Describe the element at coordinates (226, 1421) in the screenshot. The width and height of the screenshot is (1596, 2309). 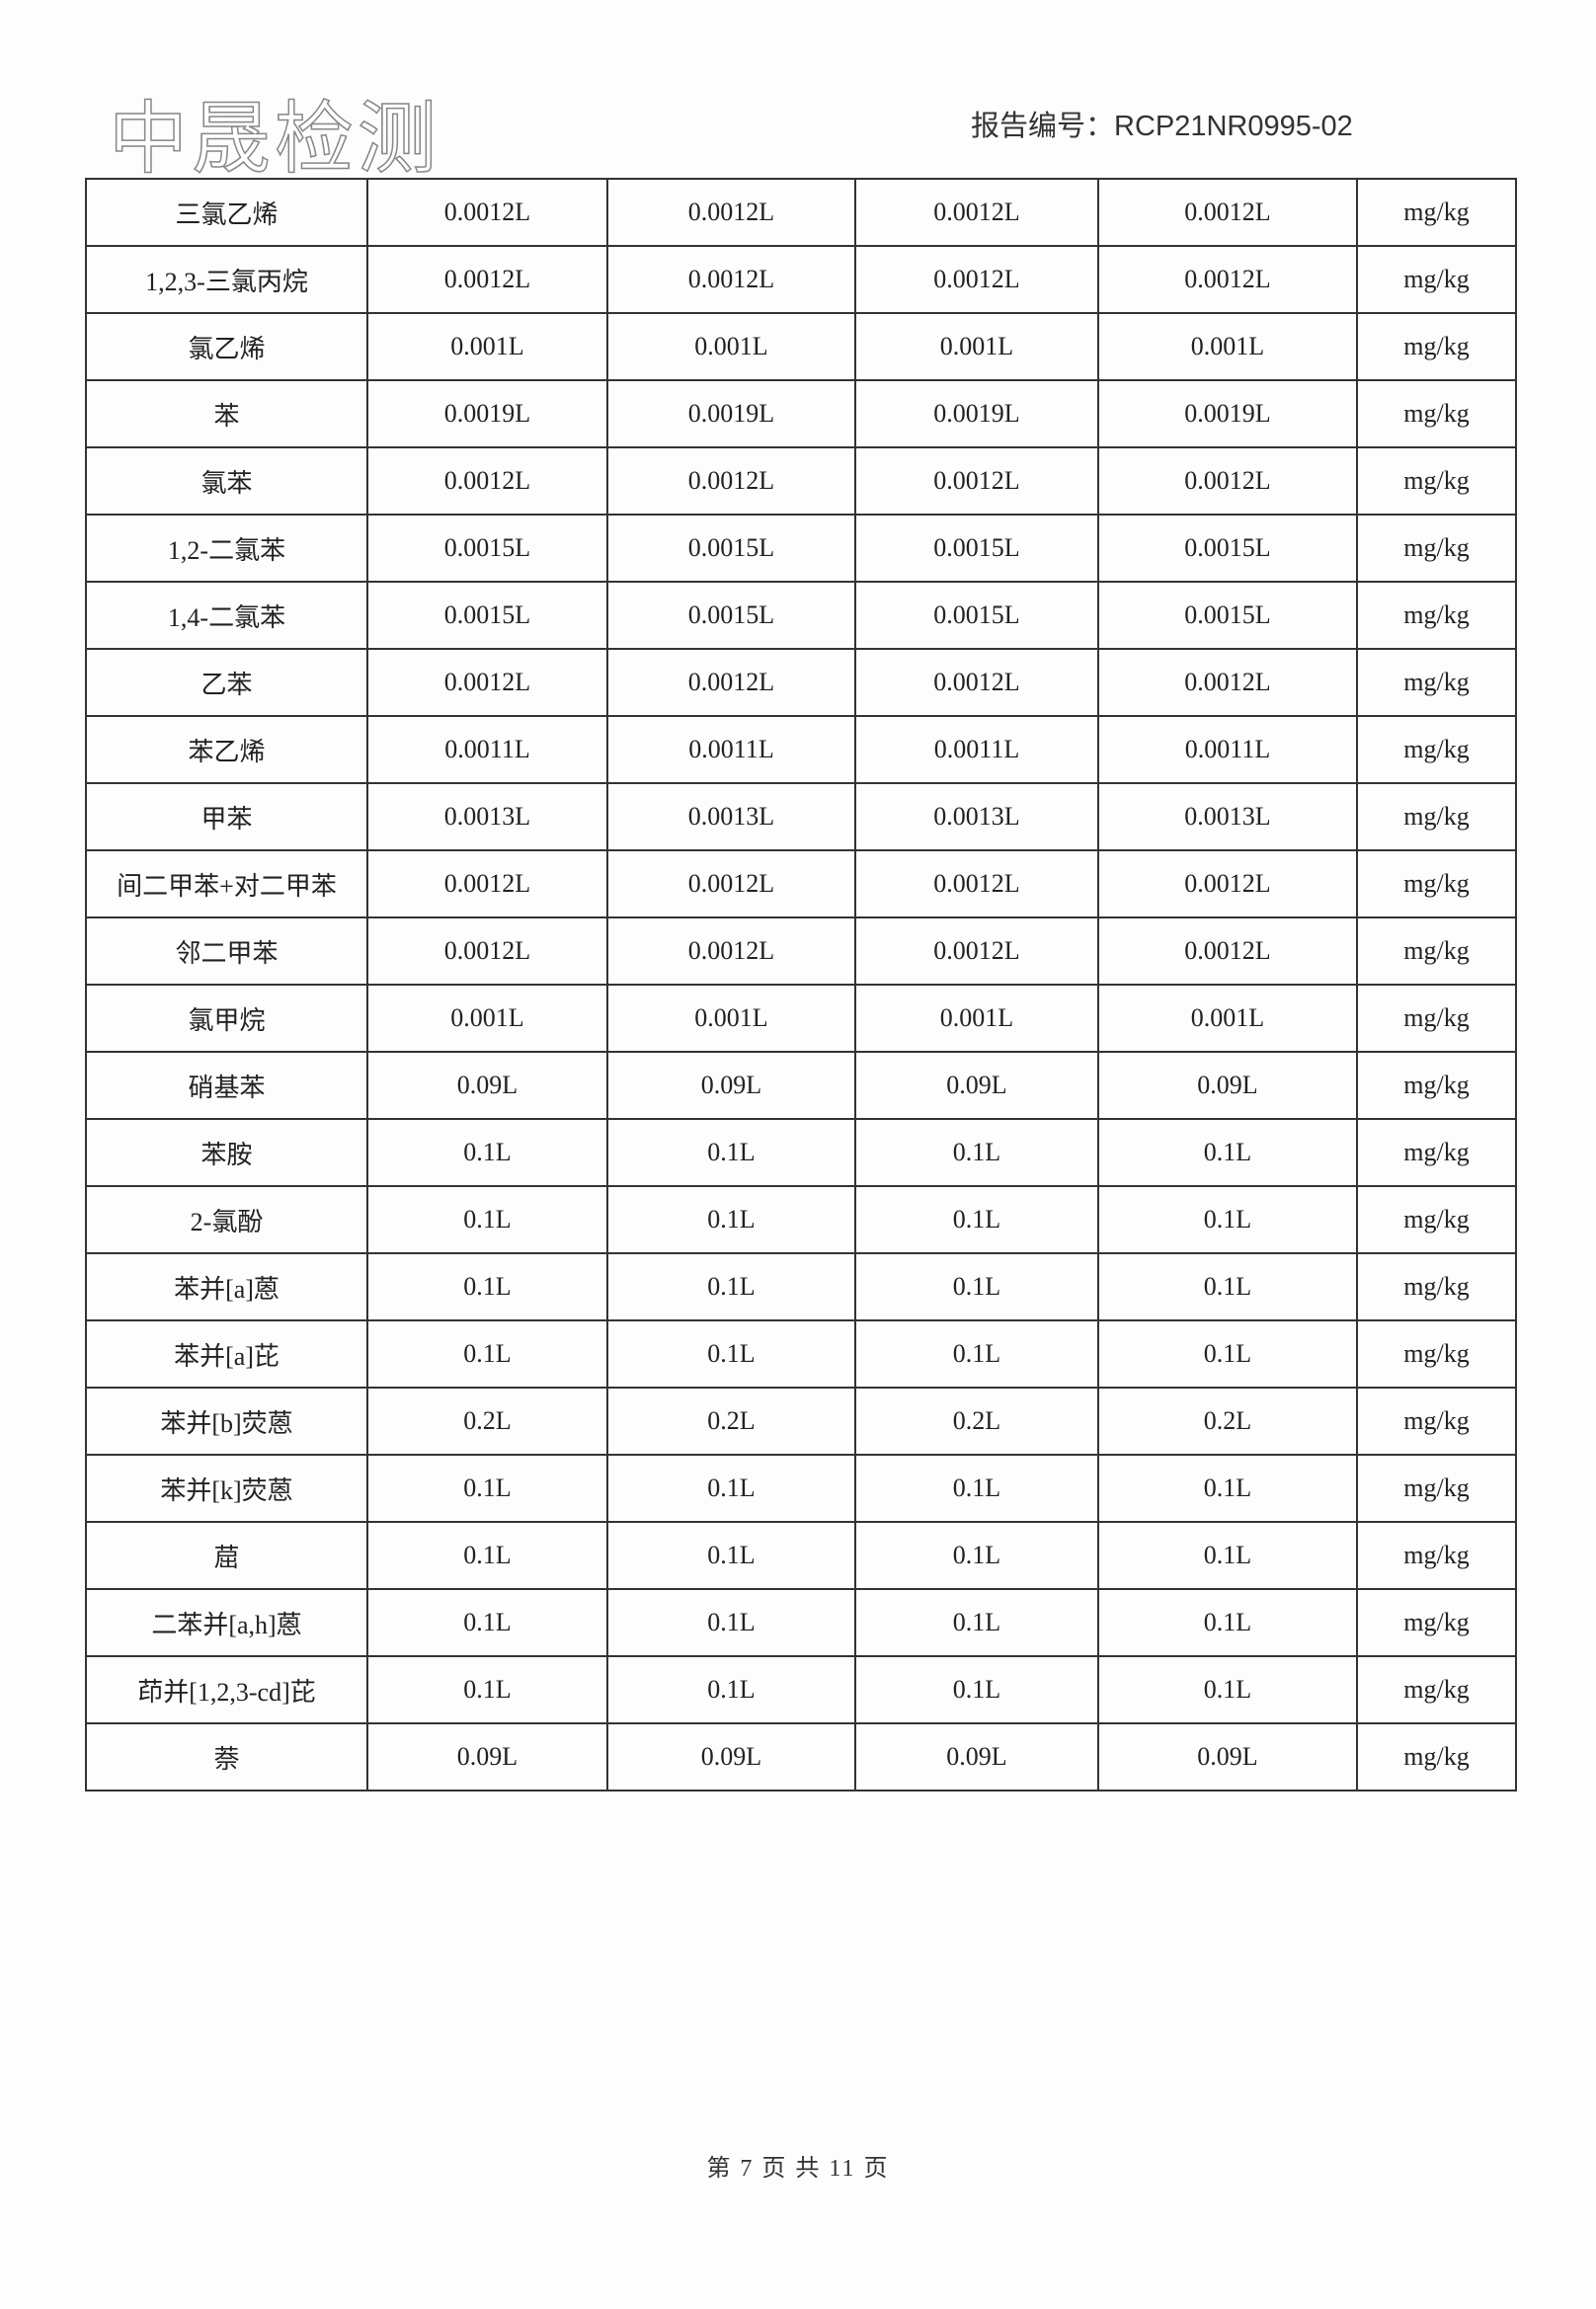
I see `analyte-name: 苯并[b]荧蒽` at that location.